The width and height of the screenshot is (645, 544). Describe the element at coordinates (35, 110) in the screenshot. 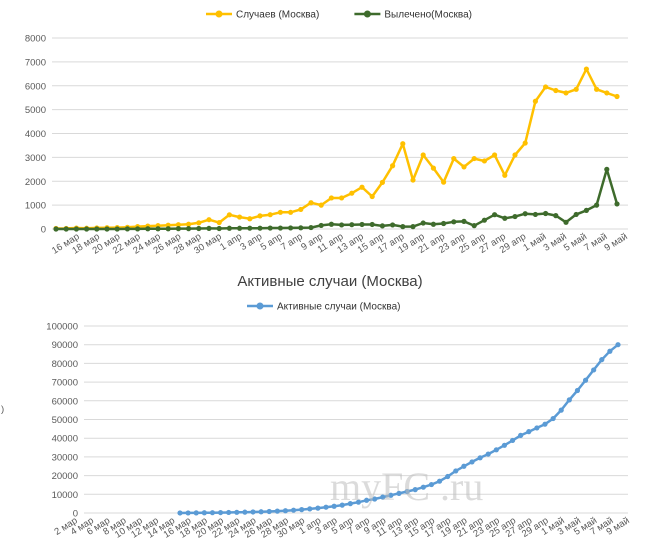

I see `y-tick-label: 5000` at that location.